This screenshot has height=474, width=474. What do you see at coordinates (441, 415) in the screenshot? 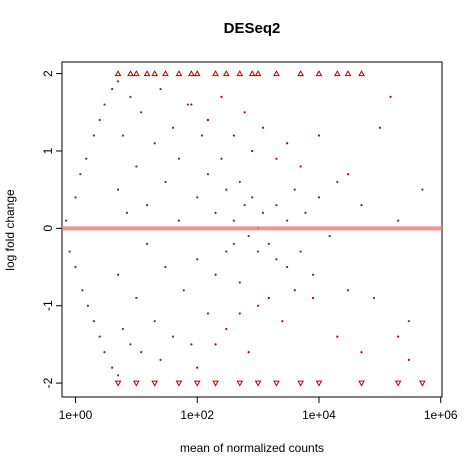
I see `x-tick-label: 1e+06` at bounding box center [441, 415].